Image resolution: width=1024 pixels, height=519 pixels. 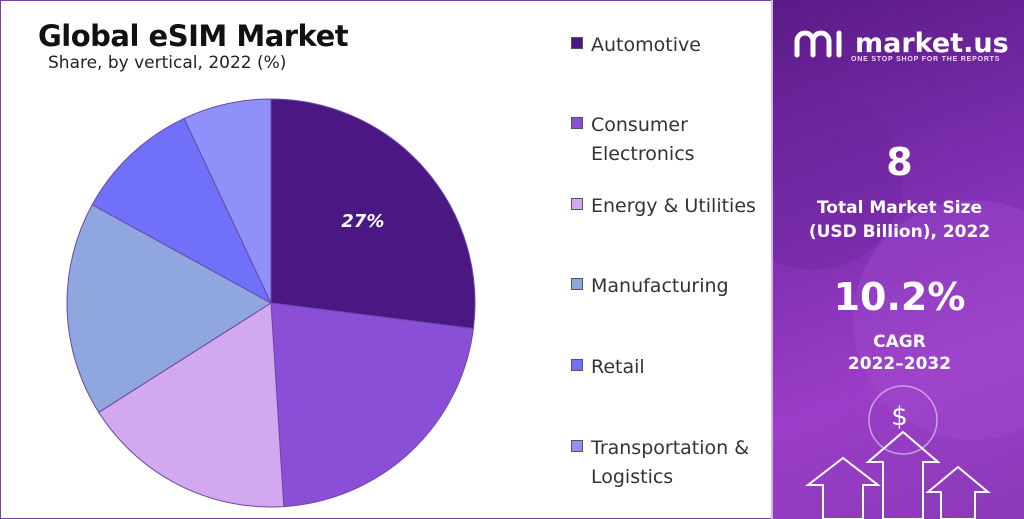 What do you see at coordinates (899, 162) in the screenshot?
I see `market-size-value: 8` at bounding box center [899, 162].